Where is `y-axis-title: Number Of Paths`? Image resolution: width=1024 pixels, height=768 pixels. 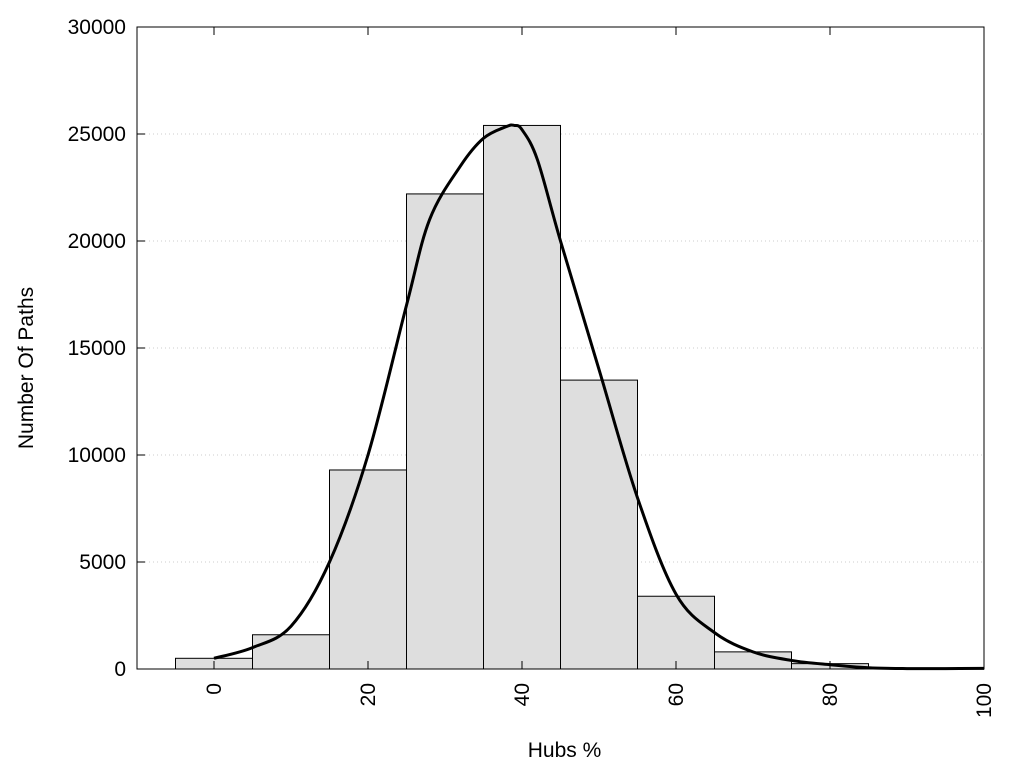
y-axis-title: Number Of Paths is located at coordinates (26, 368).